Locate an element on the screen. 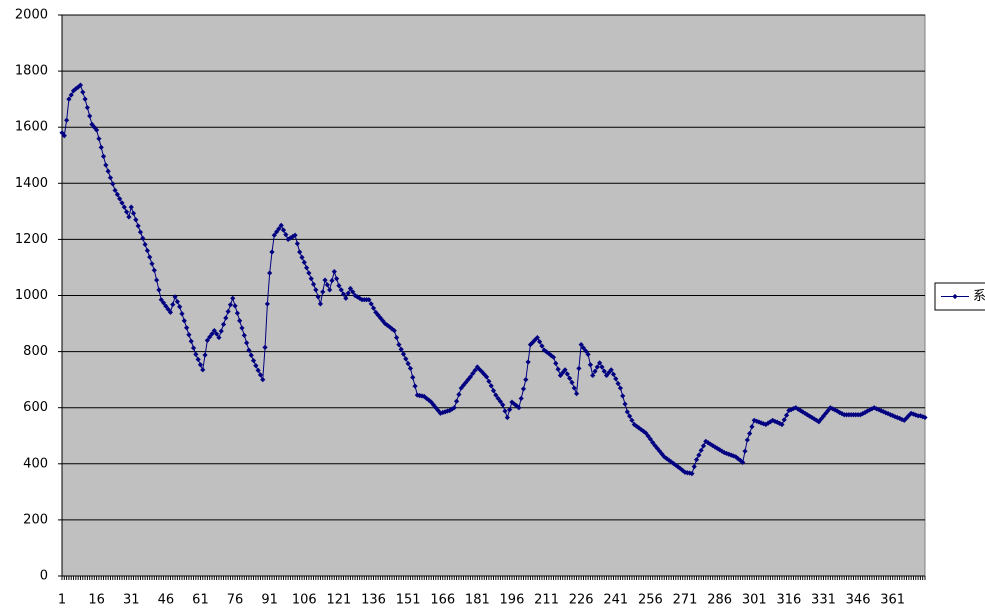 The image size is (985, 610). y-tick-label: 800 is located at coordinates (35, 351).